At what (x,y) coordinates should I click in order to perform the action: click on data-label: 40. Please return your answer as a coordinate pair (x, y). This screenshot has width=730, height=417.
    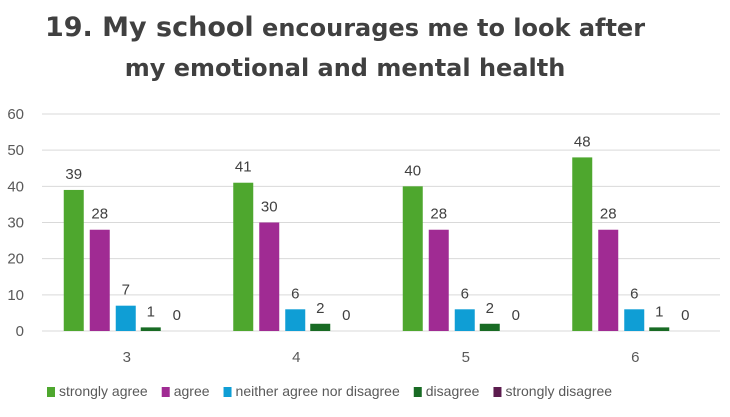
    Looking at the image, I should click on (412, 170).